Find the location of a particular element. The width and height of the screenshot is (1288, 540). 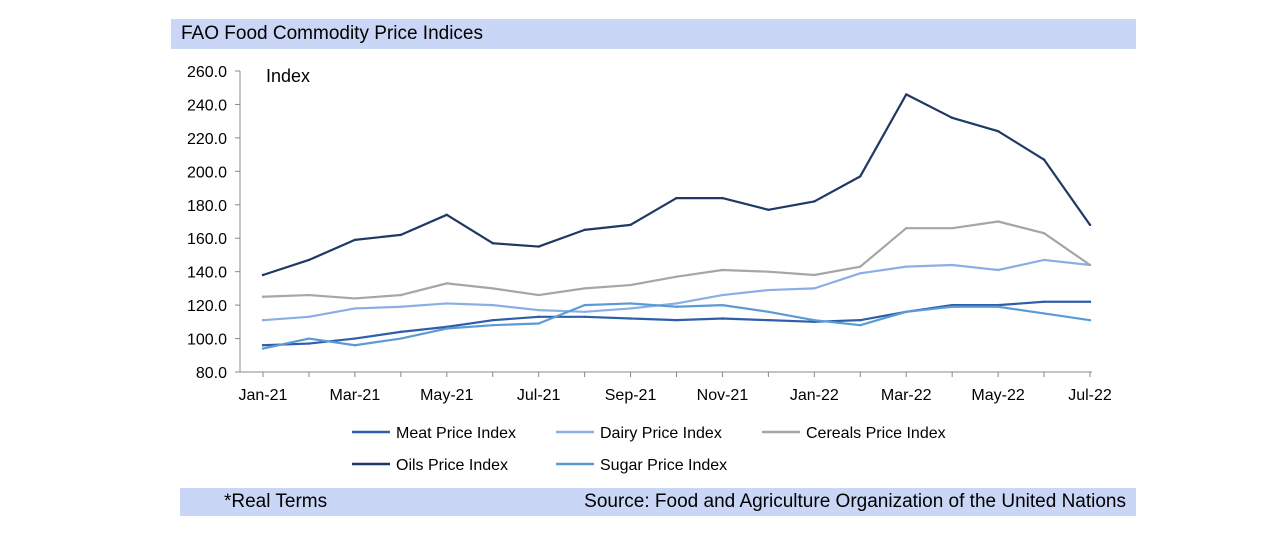

y-tick-label: 160.0 is located at coordinates (207, 239).